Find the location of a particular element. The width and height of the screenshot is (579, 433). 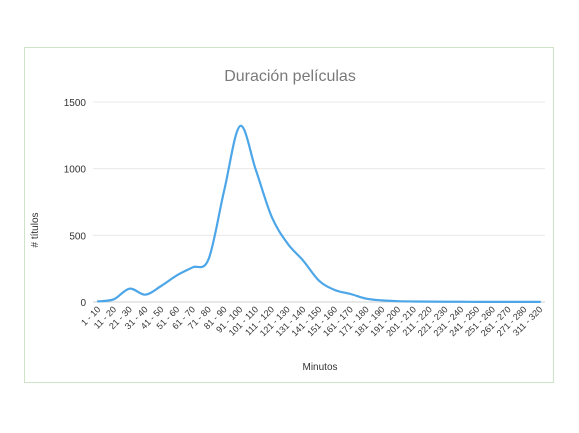

chart-title: Duración películas is located at coordinates (290, 76).